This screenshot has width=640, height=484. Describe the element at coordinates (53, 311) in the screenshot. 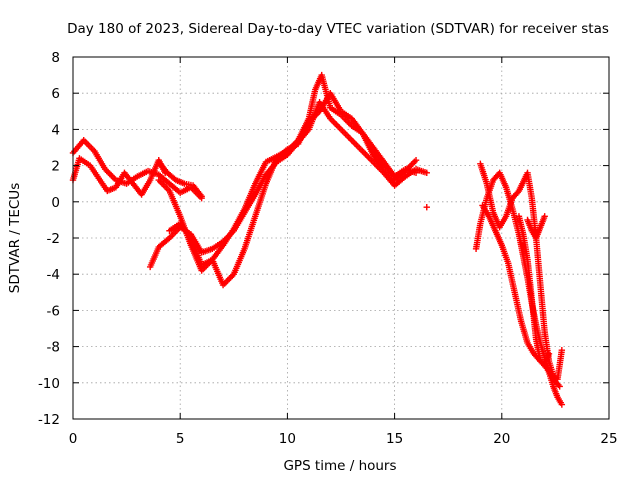

I see `y-tick-label: -6` at that location.